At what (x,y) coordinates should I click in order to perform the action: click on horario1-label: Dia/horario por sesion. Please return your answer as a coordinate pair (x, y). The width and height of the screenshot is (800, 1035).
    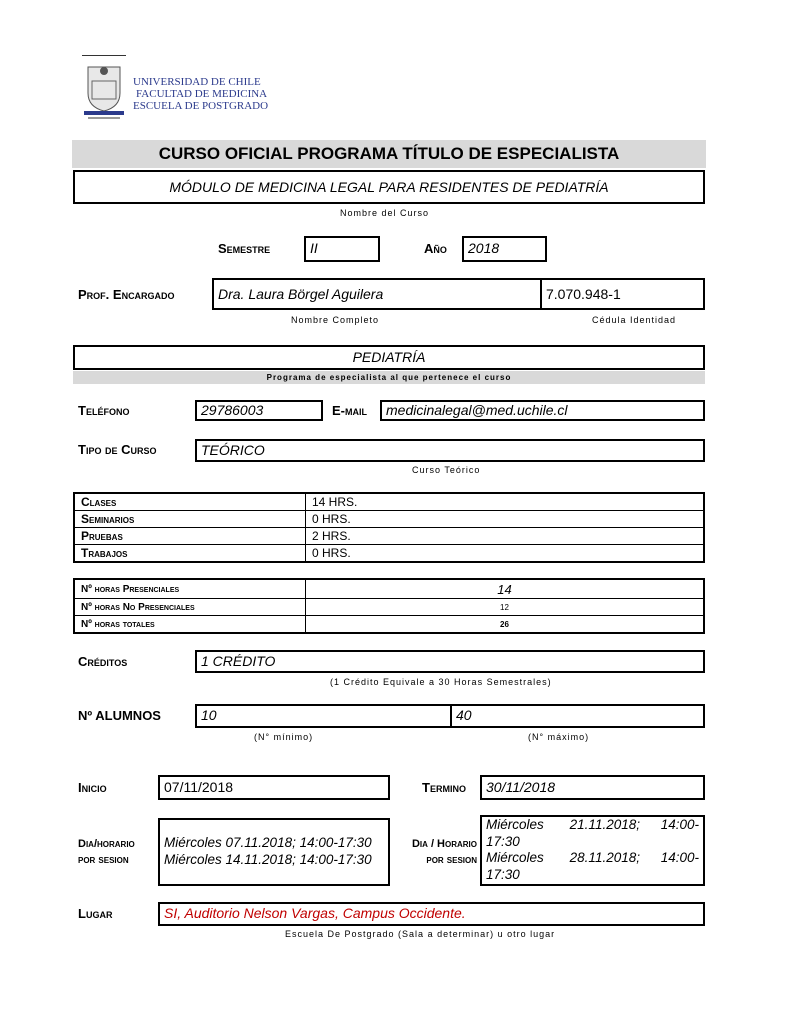
    Looking at the image, I should click on (106, 852).